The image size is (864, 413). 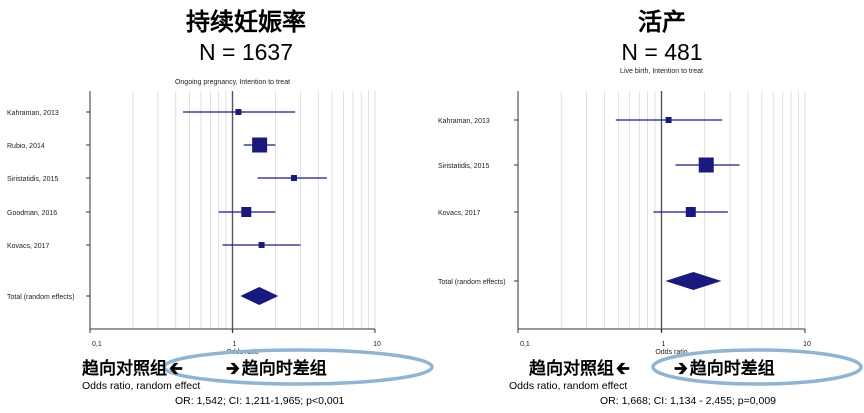 I want to click on highlight-ellipse-right, so click(x=757, y=367).